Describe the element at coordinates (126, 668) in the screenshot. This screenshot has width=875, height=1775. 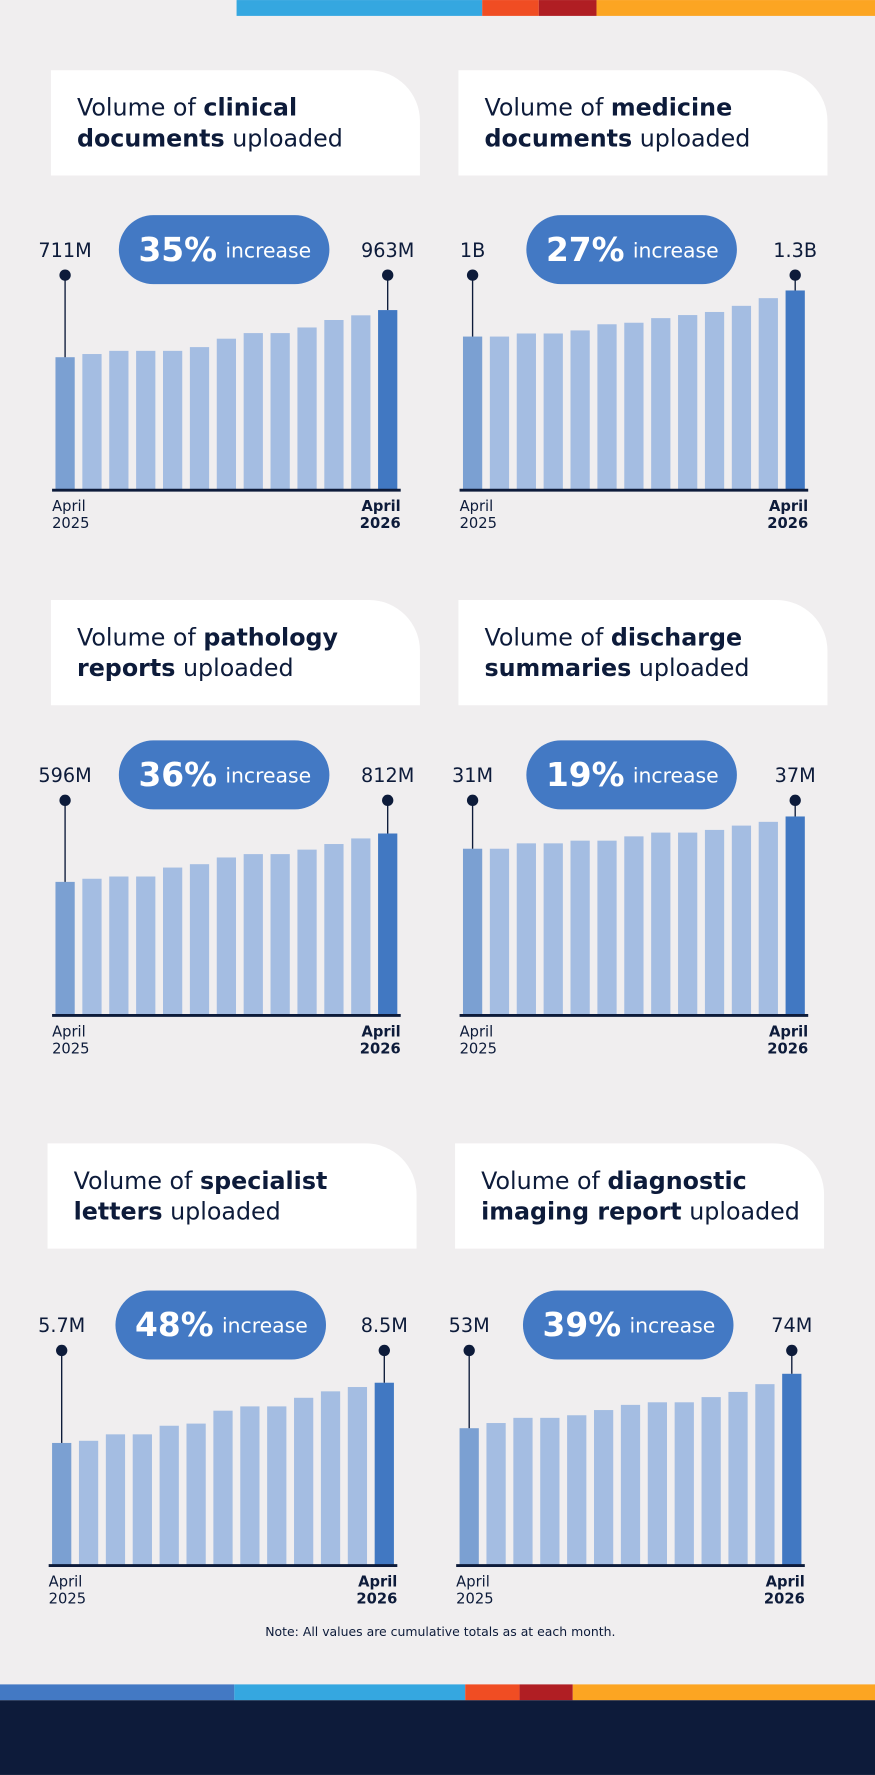
I see `title-bold: reports` at that location.